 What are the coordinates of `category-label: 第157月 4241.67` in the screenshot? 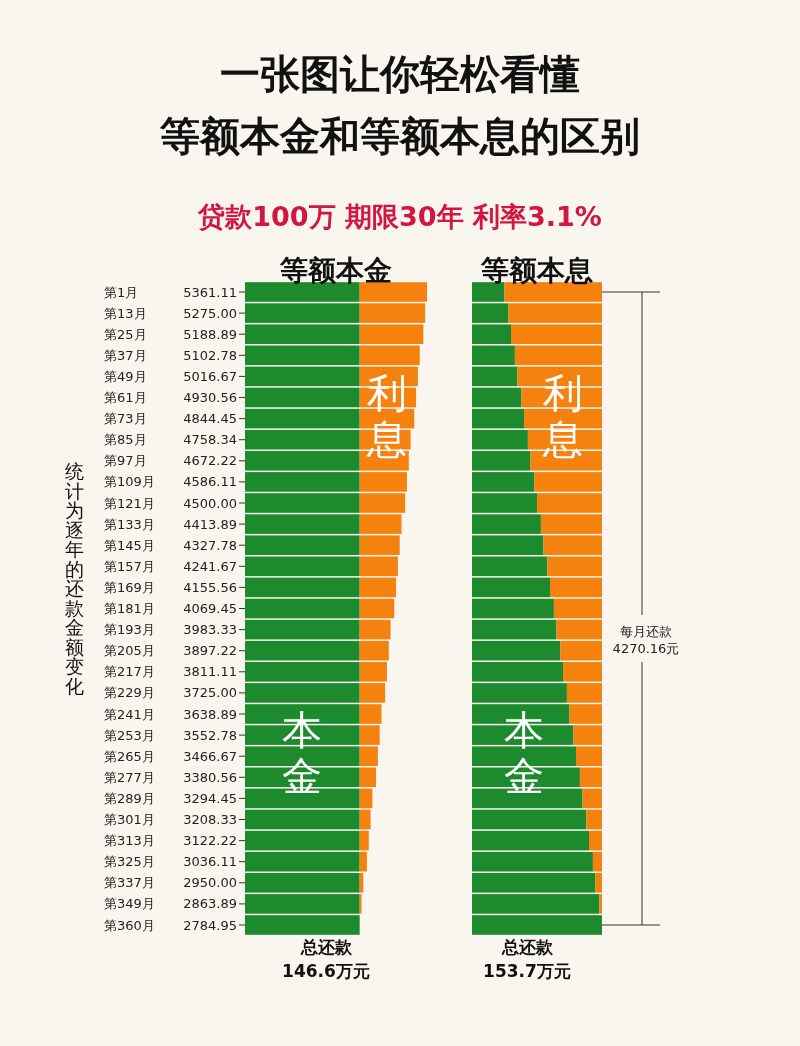 It's located at (170, 566).